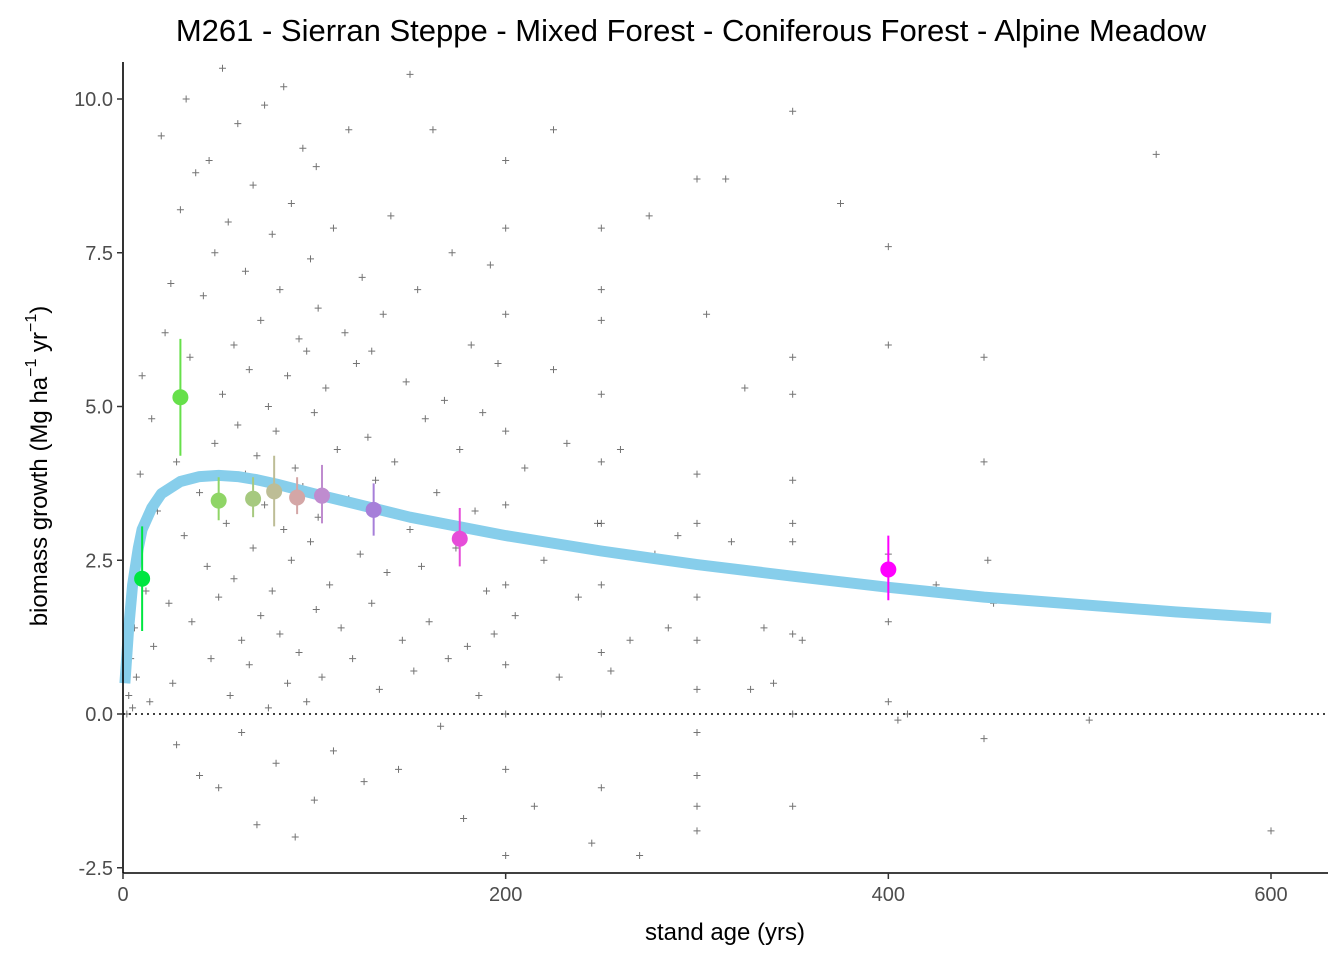 This screenshot has width=1344, height=965. What do you see at coordinates (505, 895) in the screenshot?
I see `x-tick-label: 200` at bounding box center [505, 895].